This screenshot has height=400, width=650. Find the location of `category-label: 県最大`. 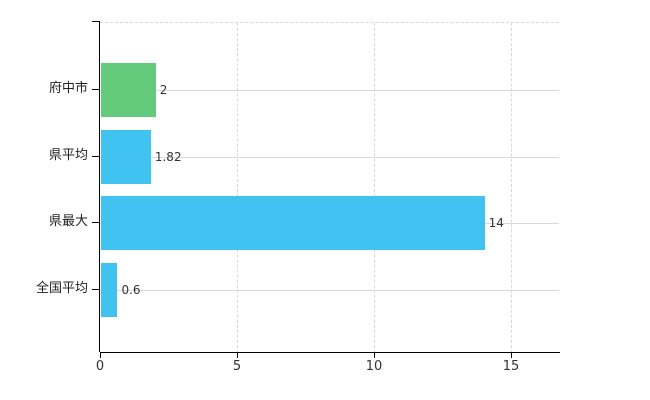

category-label: 県最大 is located at coordinates (68, 222).